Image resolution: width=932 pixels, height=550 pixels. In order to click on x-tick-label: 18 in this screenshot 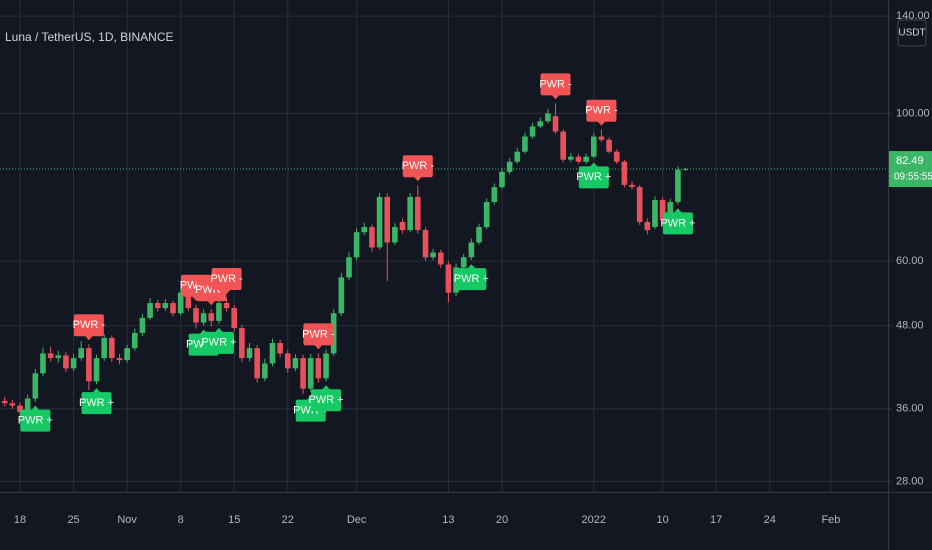, I will do `click(20, 520)`.